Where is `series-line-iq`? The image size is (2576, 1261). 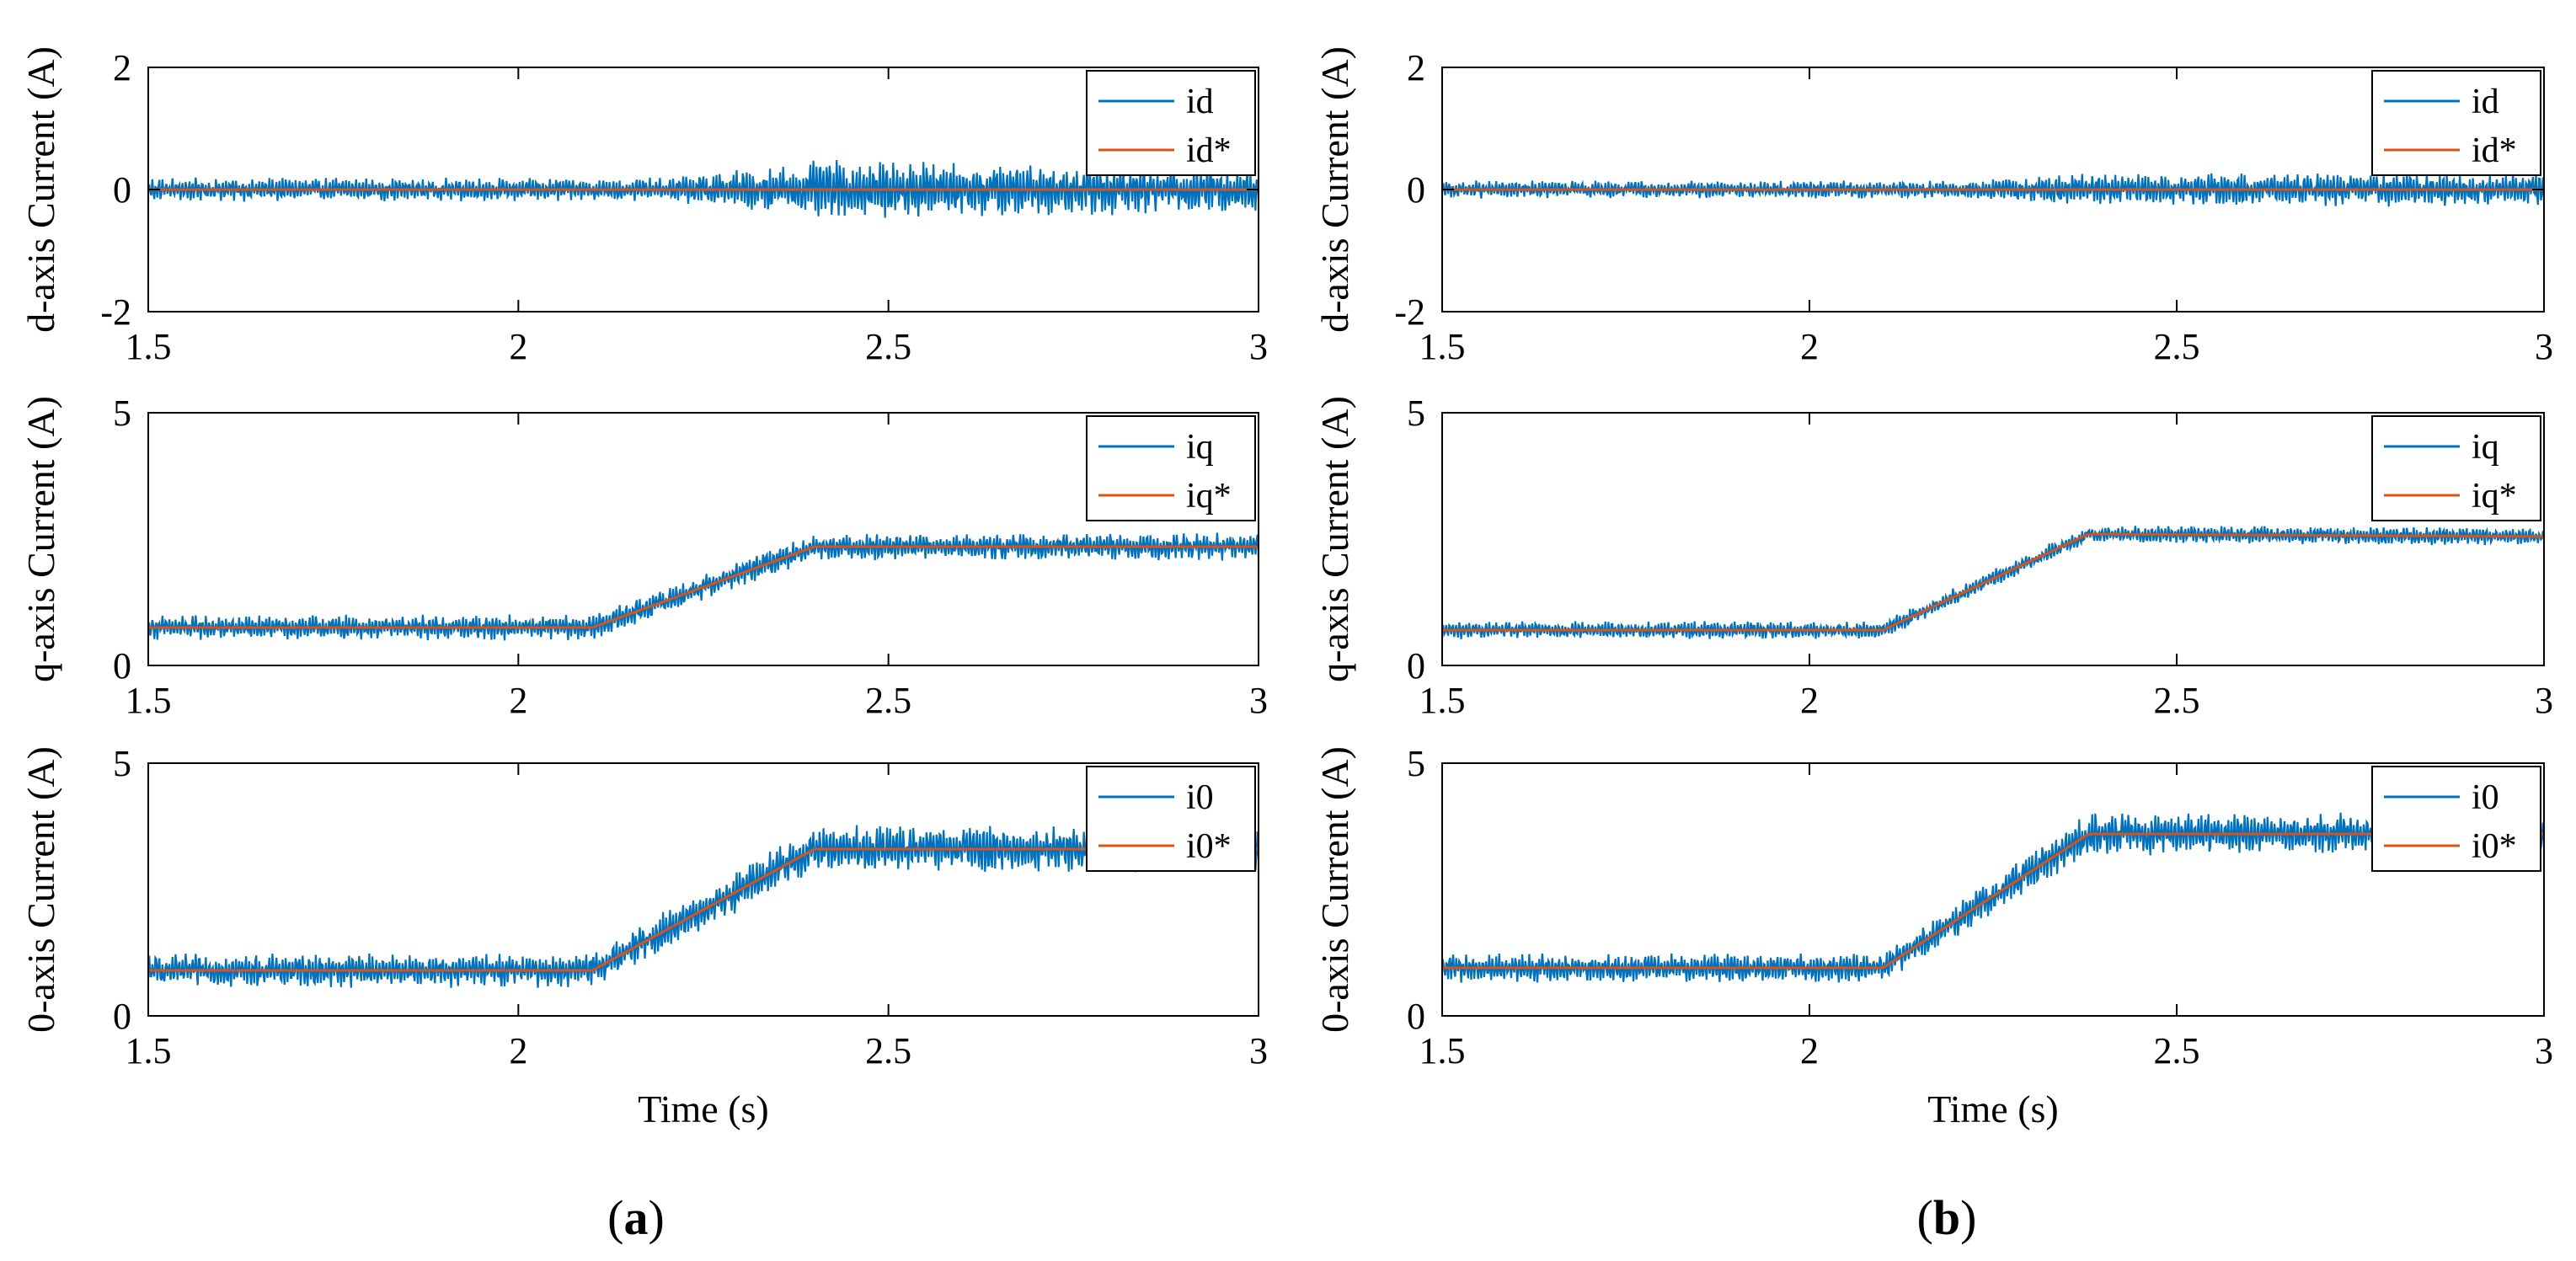
series-line-iq is located at coordinates (703, 586).